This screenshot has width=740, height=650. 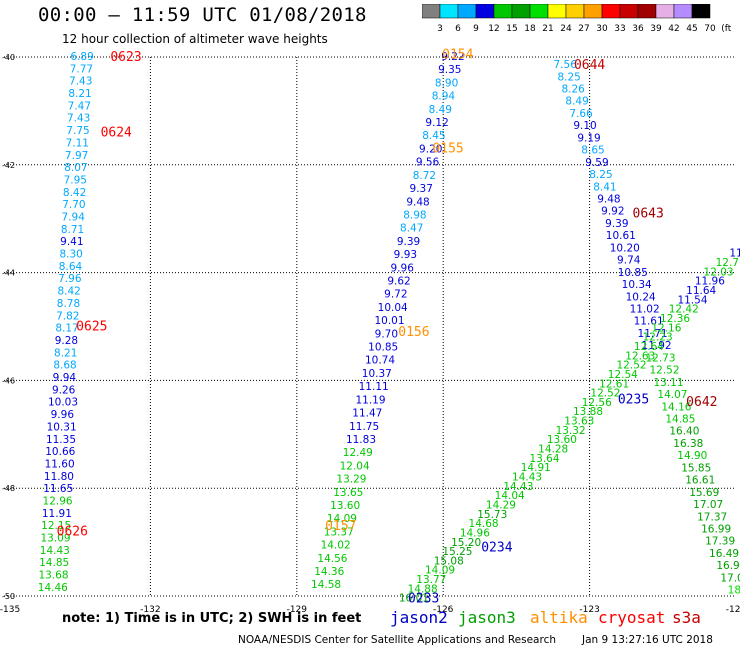 What do you see at coordinates (71, 267) in the screenshot?
I see `wave-height-value: 8.64` at bounding box center [71, 267].